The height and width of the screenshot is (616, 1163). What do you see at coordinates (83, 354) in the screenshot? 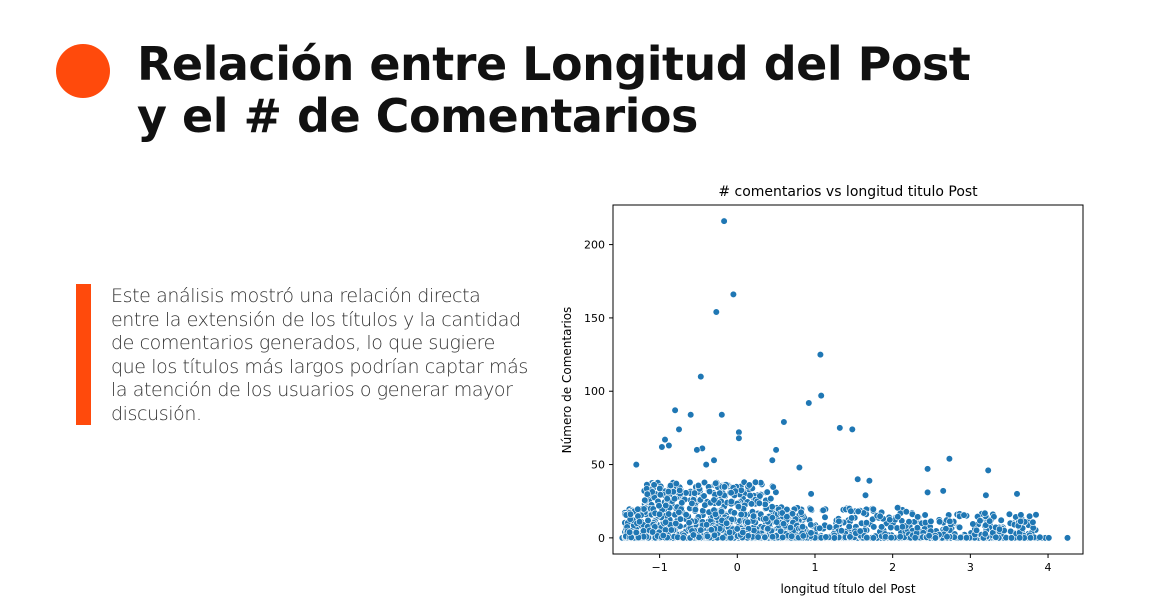
I see `orange-accent-bar` at bounding box center [83, 354].